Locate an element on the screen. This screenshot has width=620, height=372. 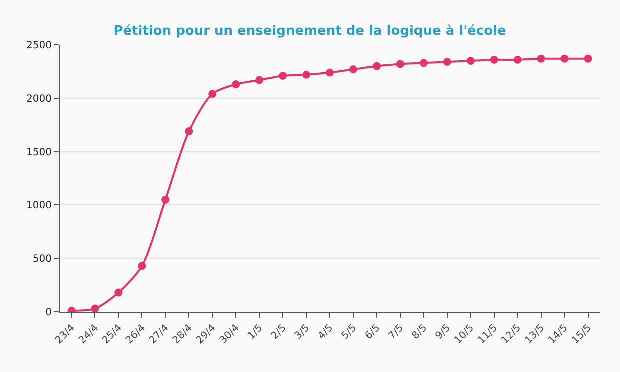
x-tick-label: 9/5 is located at coordinates (444, 332).